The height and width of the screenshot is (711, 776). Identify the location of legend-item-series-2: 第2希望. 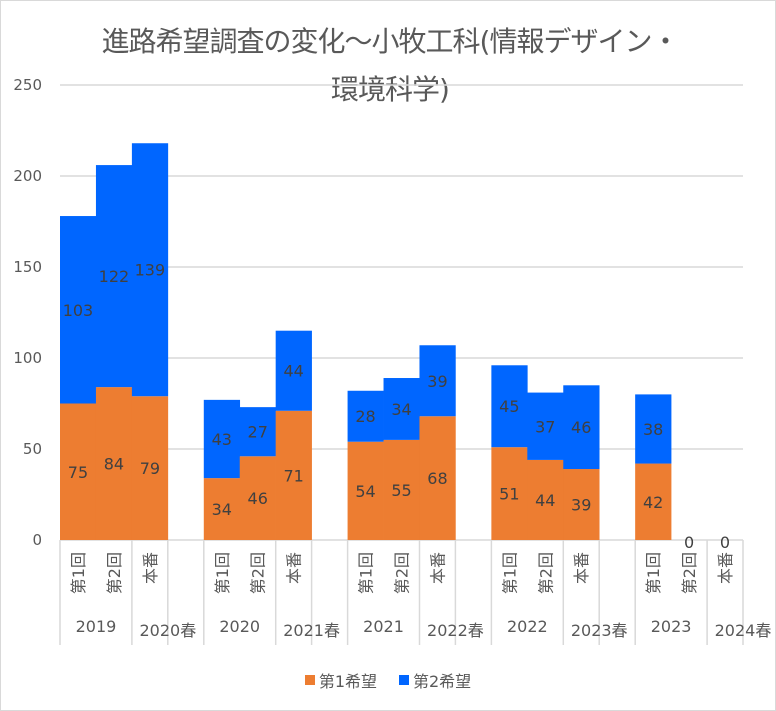
(435, 680).